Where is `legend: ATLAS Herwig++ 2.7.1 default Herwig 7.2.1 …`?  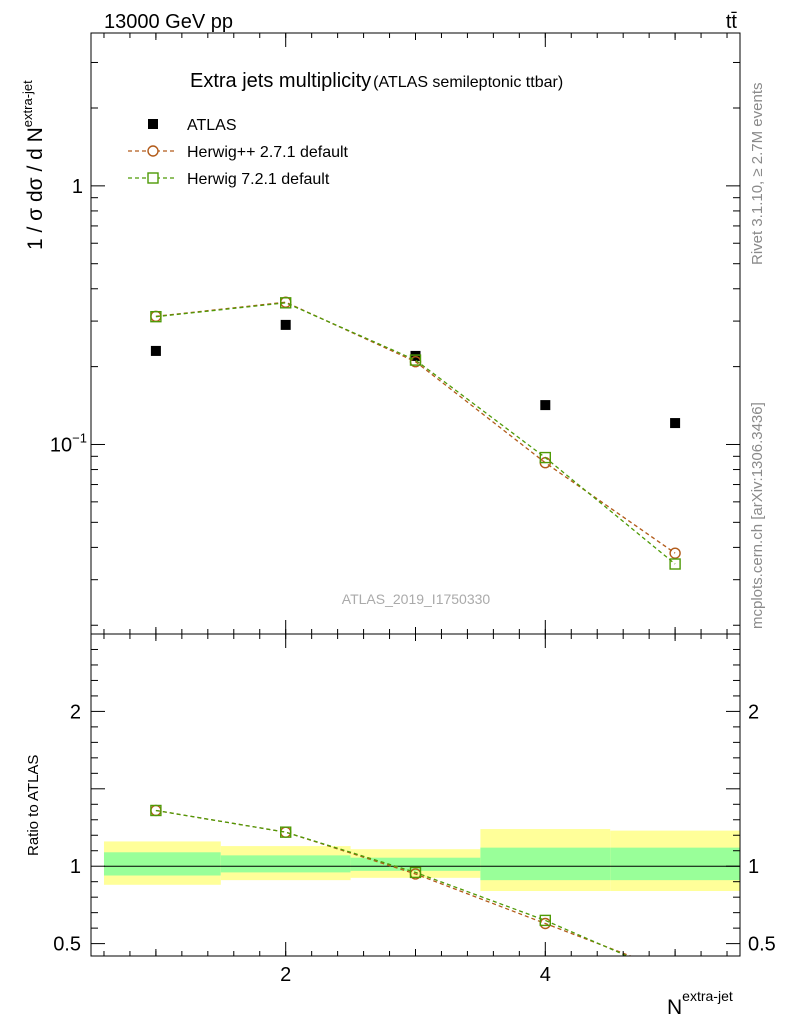 legend: ATLAS Herwig++ 2.7.1 default Herwig 7.2.1 … is located at coordinates (238, 152).